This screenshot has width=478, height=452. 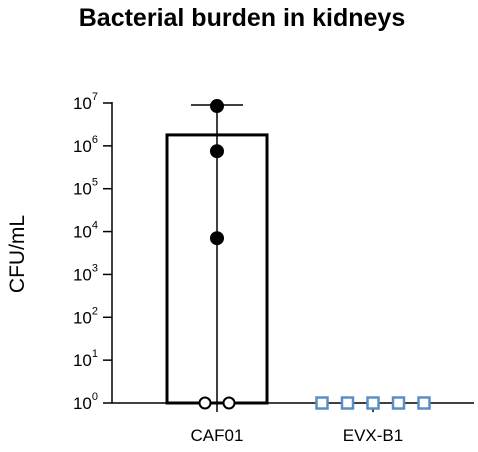 What do you see at coordinates (373, 435) in the screenshot?
I see `x-tick-label-evx-b1: EVX-B1` at bounding box center [373, 435].